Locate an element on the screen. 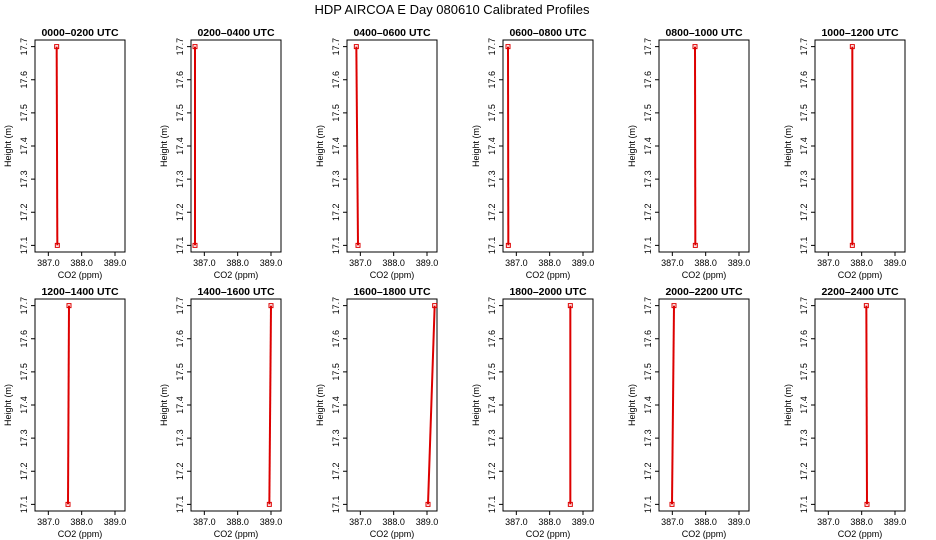 The height and width of the screenshot is (540, 936). panel-title: 0400–0600 UTC is located at coordinates (391, 33).